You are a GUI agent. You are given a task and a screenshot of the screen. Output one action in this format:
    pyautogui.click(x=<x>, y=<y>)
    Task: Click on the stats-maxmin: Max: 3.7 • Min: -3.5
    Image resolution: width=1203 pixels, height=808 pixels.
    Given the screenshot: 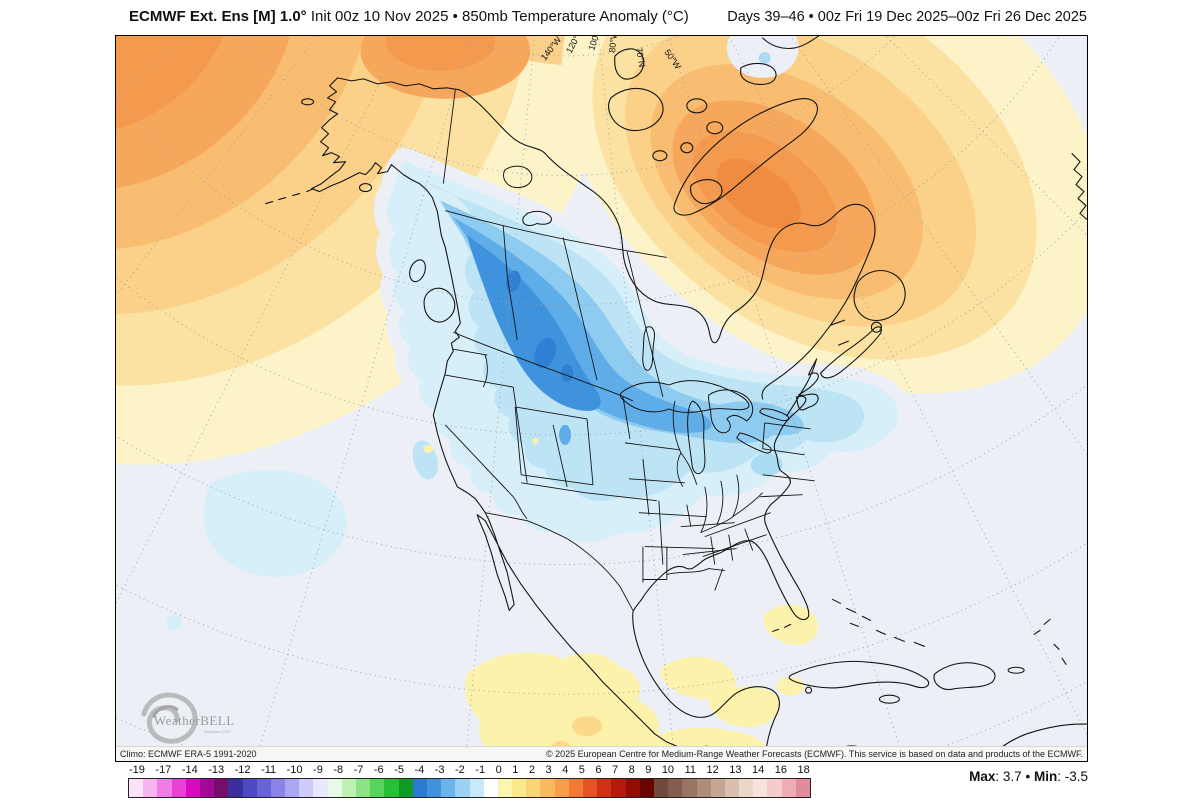 What is the action you would take?
    pyautogui.click(x=1028, y=776)
    